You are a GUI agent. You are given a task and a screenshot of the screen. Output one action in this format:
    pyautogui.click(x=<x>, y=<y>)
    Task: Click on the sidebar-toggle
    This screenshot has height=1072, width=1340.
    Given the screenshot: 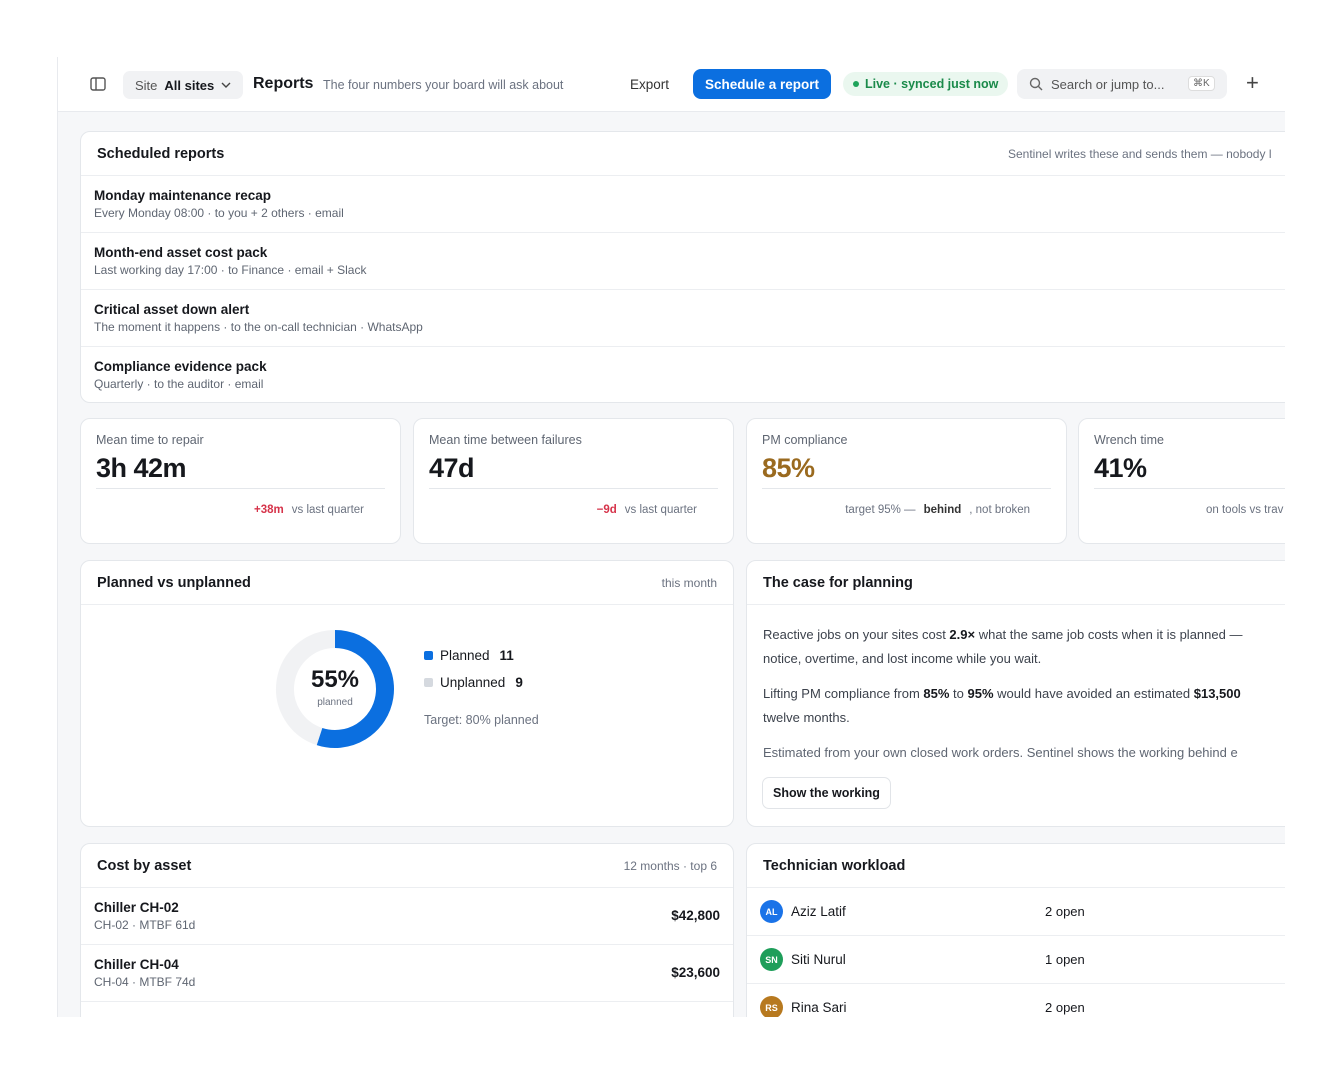 What is the action you would take?
    pyautogui.click(x=98, y=84)
    